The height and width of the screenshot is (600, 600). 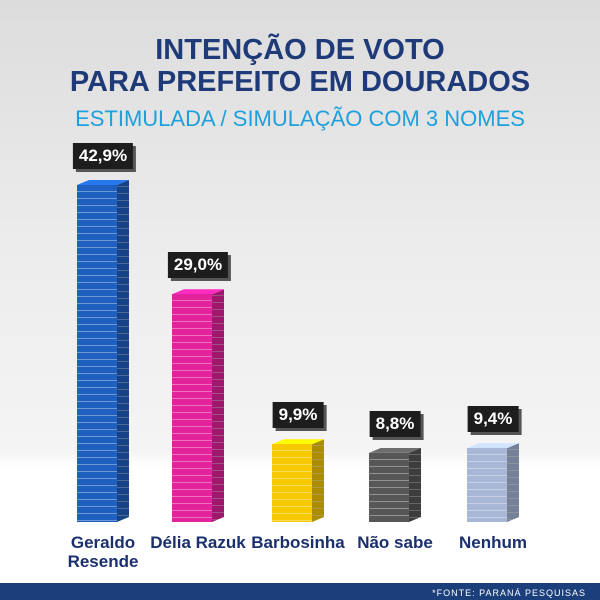 What do you see at coordinates (300, 82) in the screenshot?
I see `chart-title: PARA PREFEITO EM DOURADOS` at bounding box center [300, 82].